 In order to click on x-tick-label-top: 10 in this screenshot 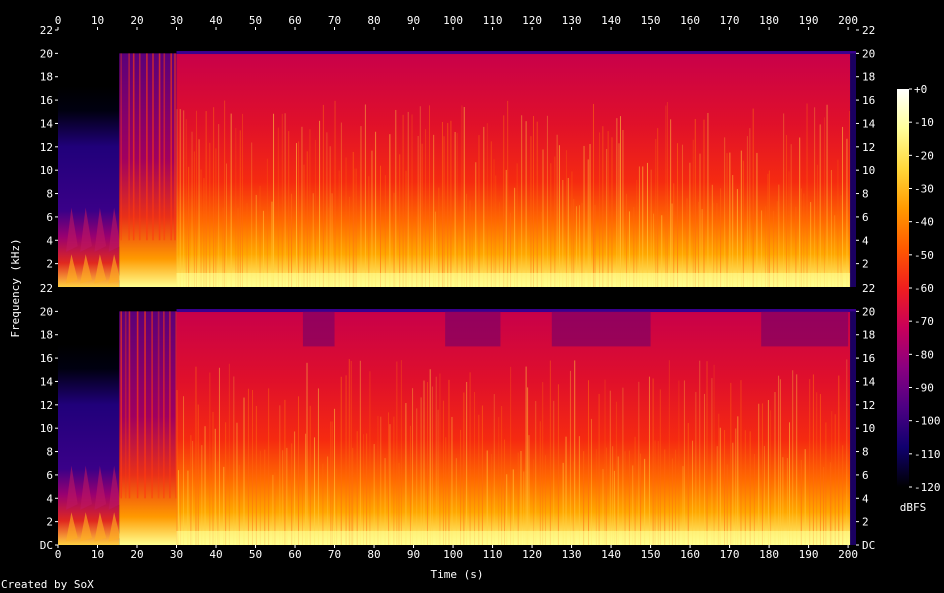, I will do `click(97, 20)`.